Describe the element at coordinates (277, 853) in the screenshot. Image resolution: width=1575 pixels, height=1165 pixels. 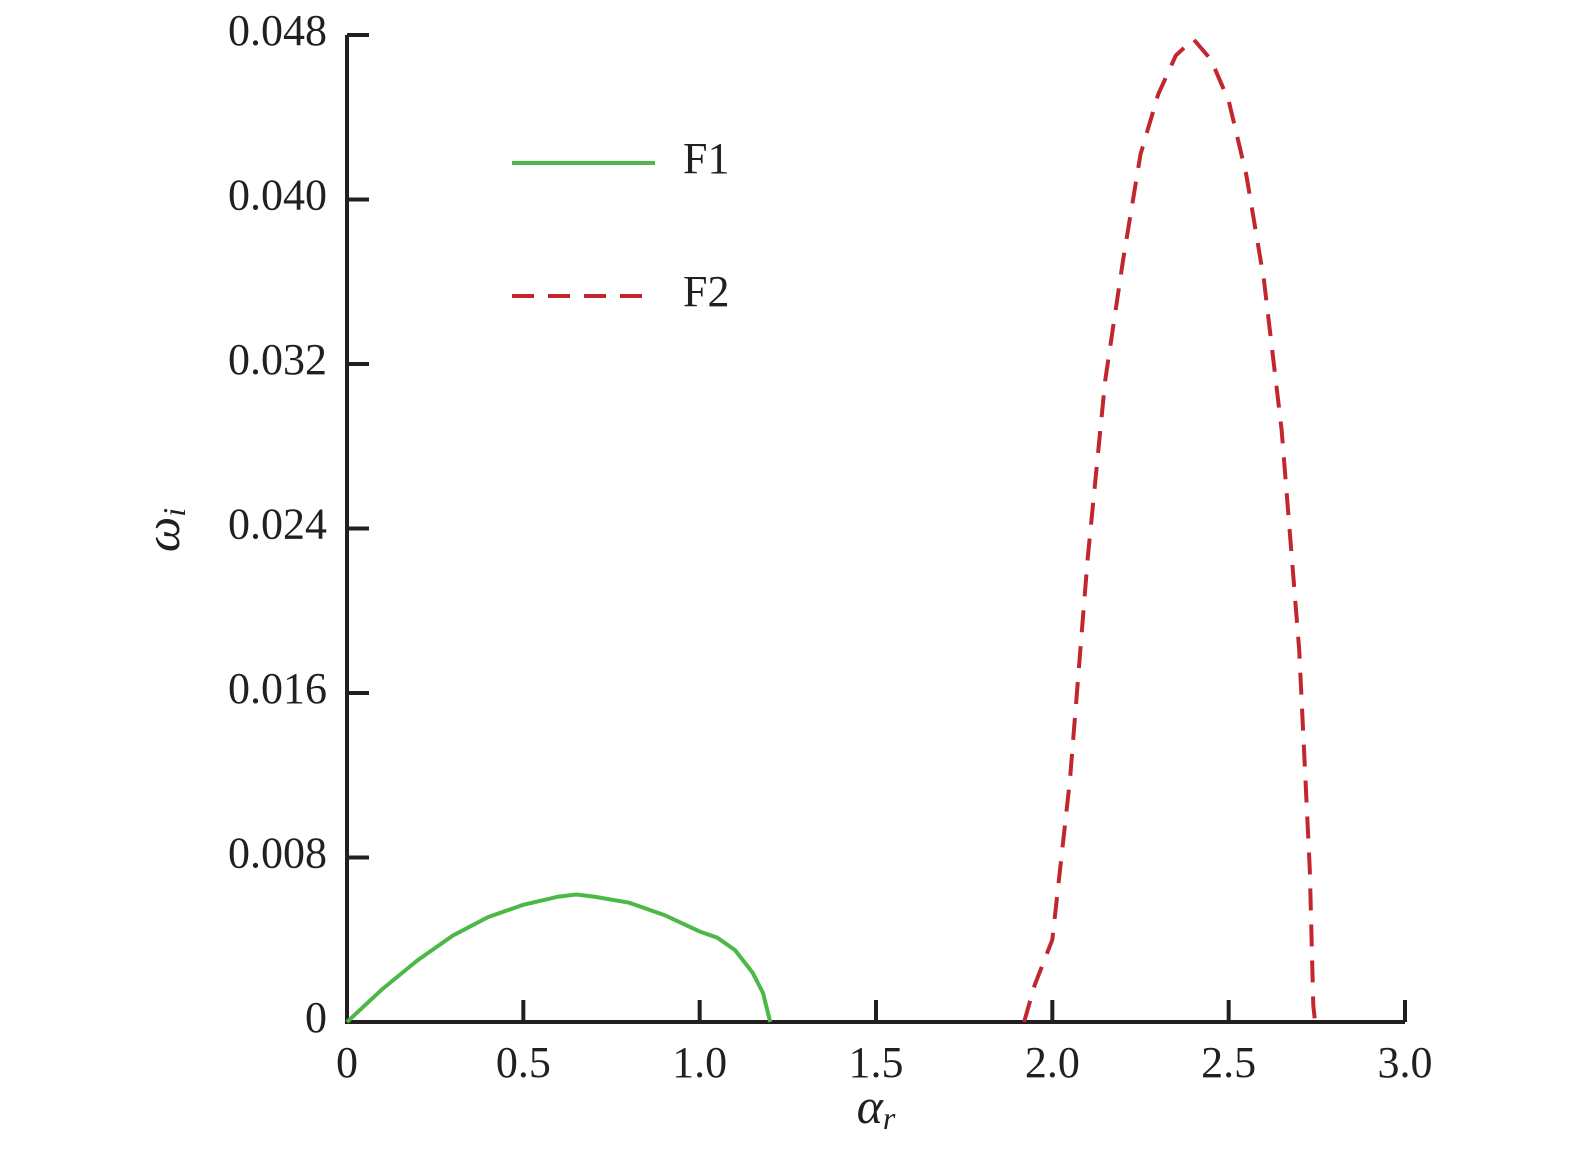
I see `y-tick-label: 0.008` at that location.